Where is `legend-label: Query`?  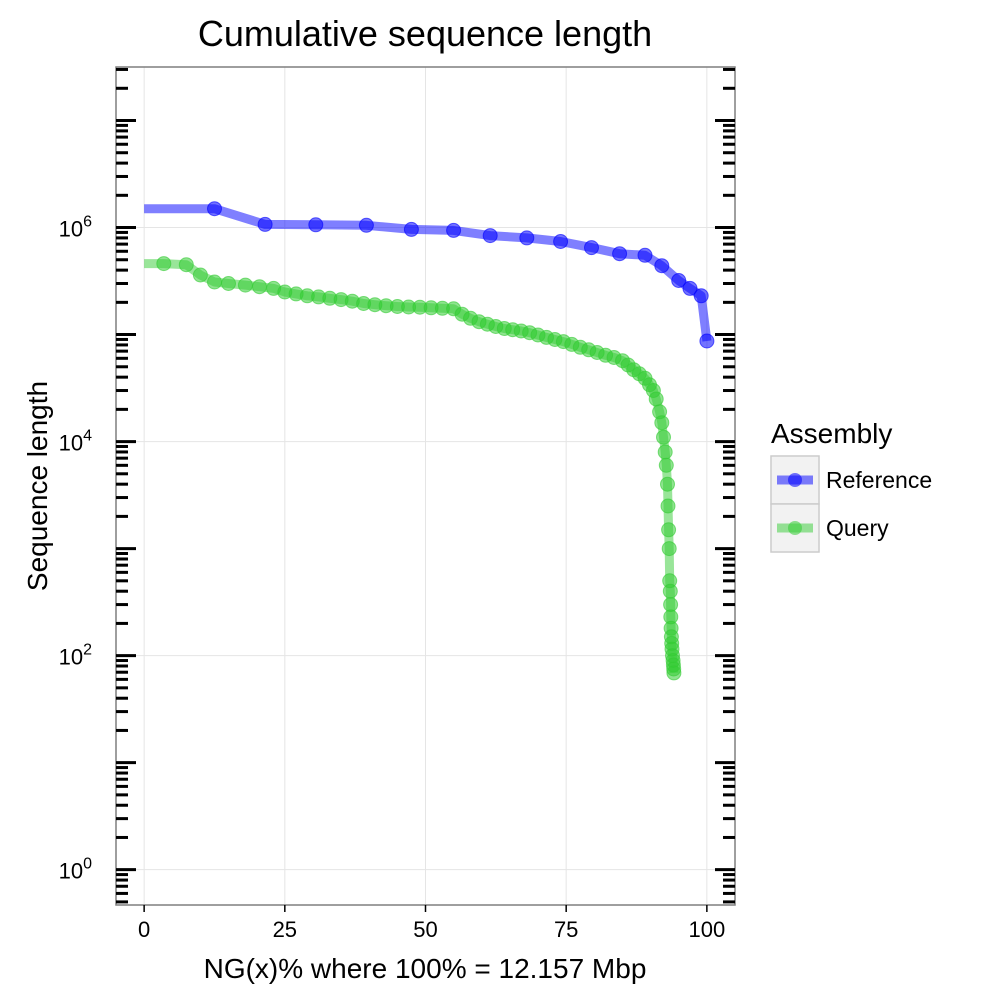 legend-label: Query is located at coordinates (857, 528).